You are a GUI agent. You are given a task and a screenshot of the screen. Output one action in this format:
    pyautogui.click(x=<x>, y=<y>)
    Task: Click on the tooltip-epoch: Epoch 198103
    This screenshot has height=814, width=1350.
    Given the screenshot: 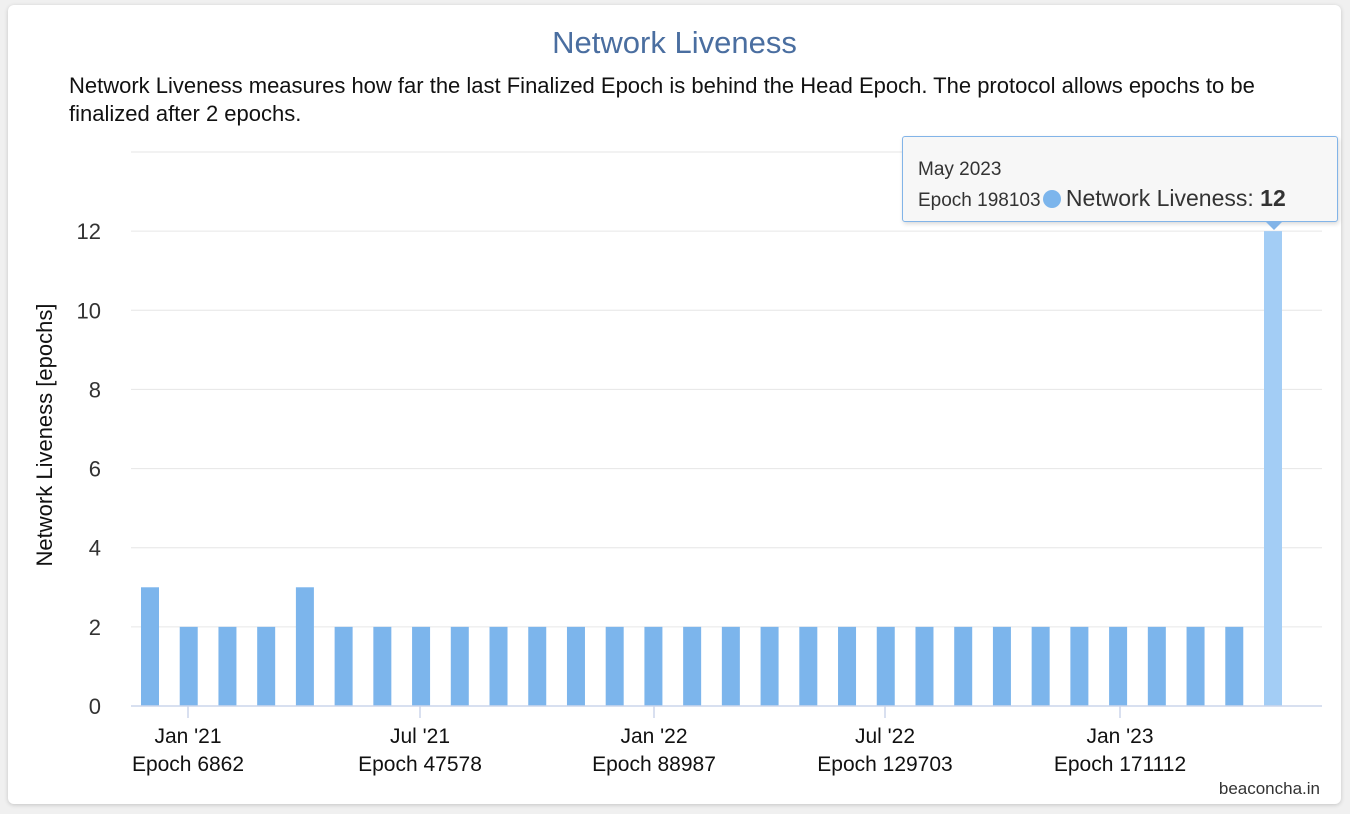 What is the action you would take?
    pyautogui.click(x=979, y=200)
    